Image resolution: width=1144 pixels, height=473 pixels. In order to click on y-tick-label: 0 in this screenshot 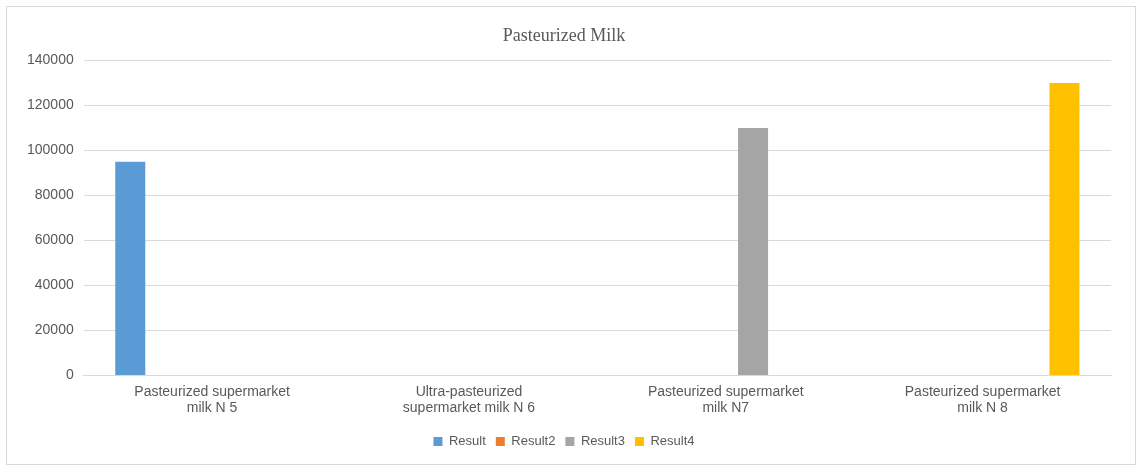, I will do `click(69, 374)`.